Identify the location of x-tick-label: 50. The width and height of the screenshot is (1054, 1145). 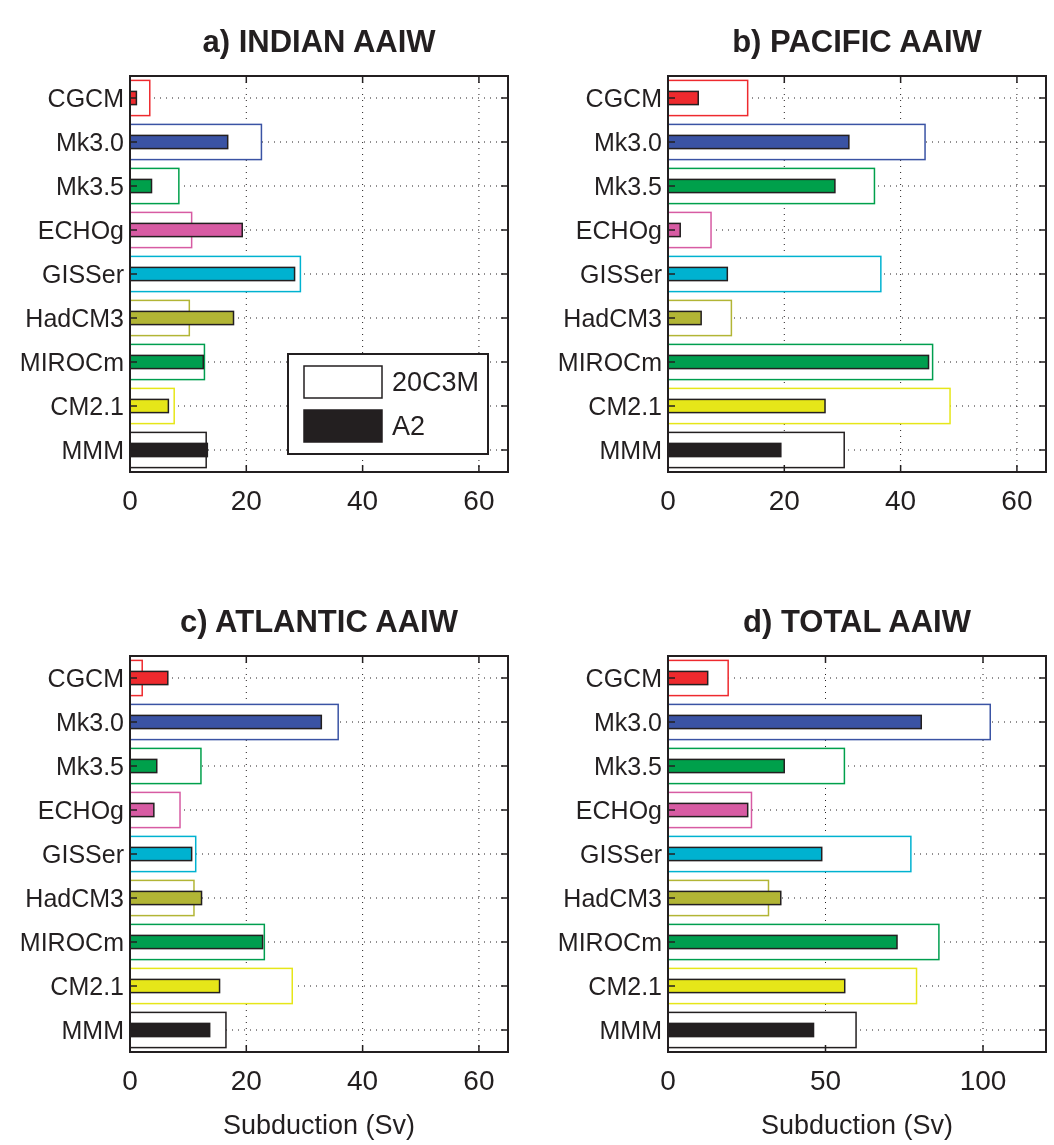
(825, 1080).